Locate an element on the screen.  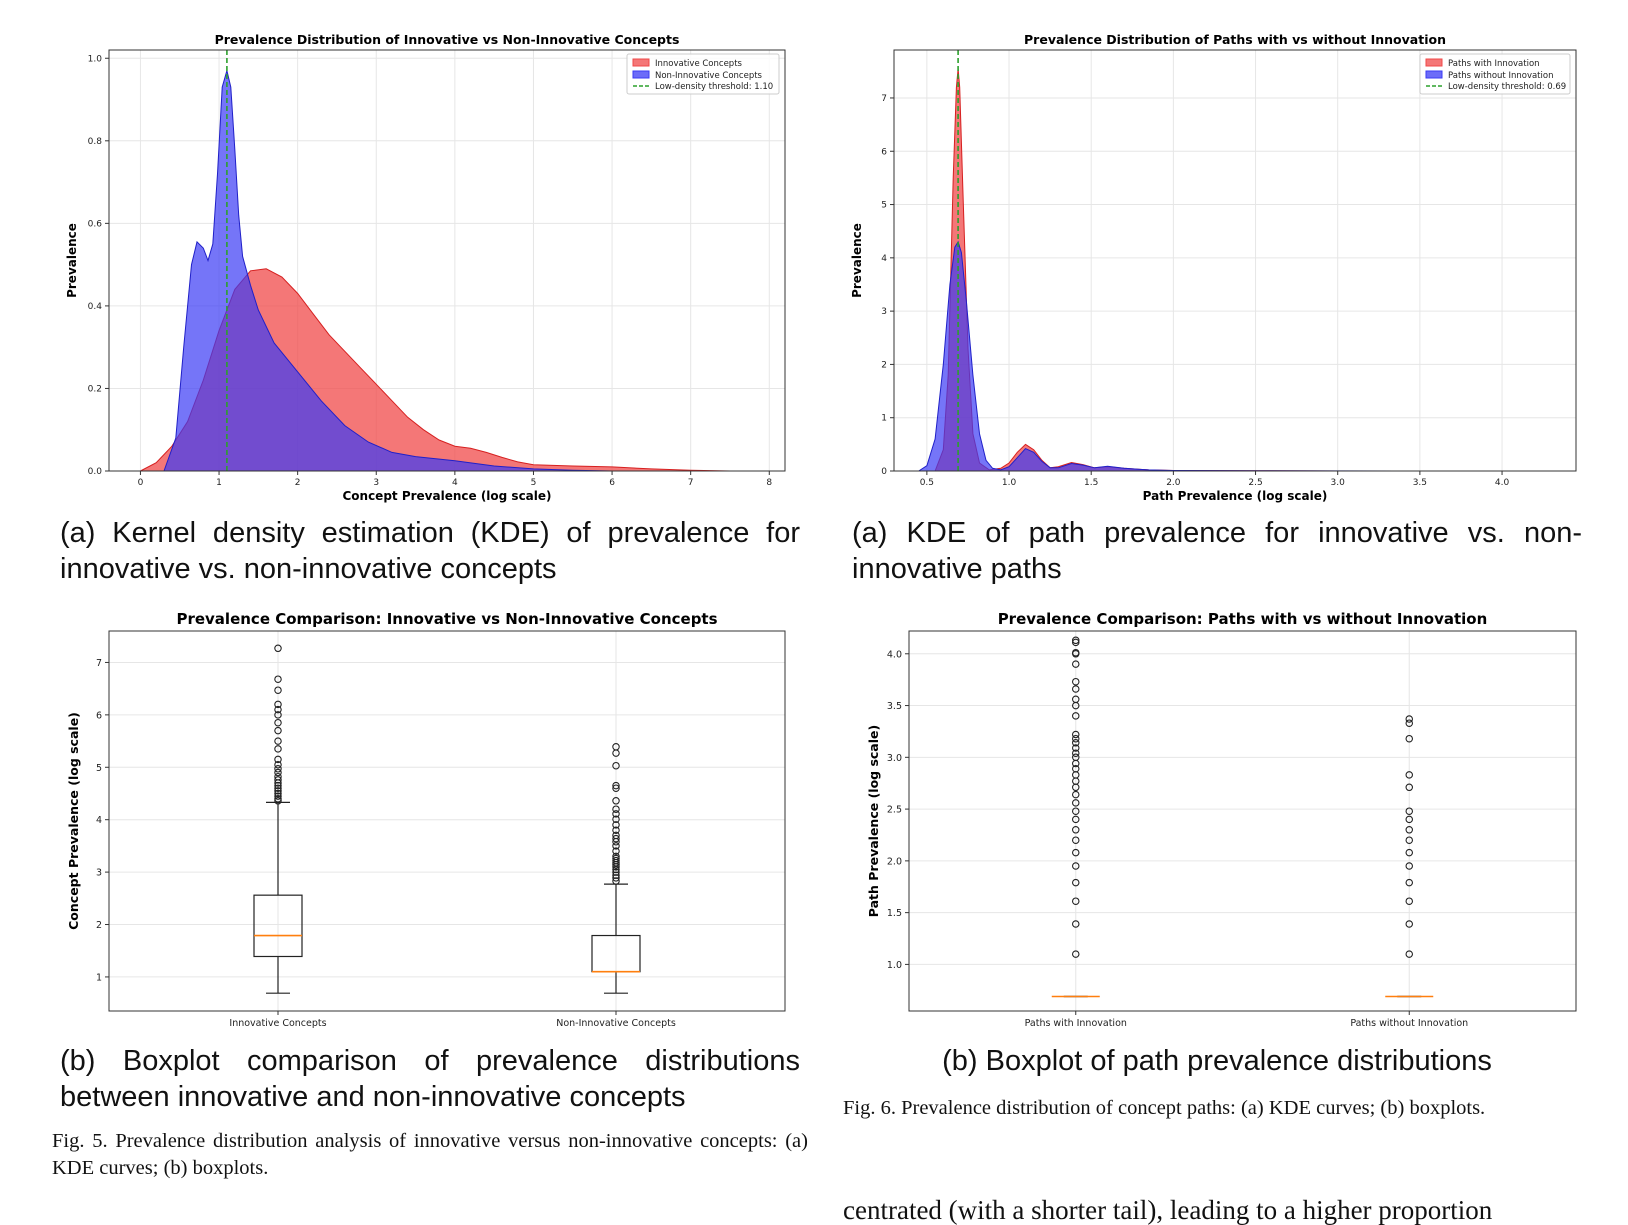
y-tick-label-5: 5 is located at coordinates (884, 206).